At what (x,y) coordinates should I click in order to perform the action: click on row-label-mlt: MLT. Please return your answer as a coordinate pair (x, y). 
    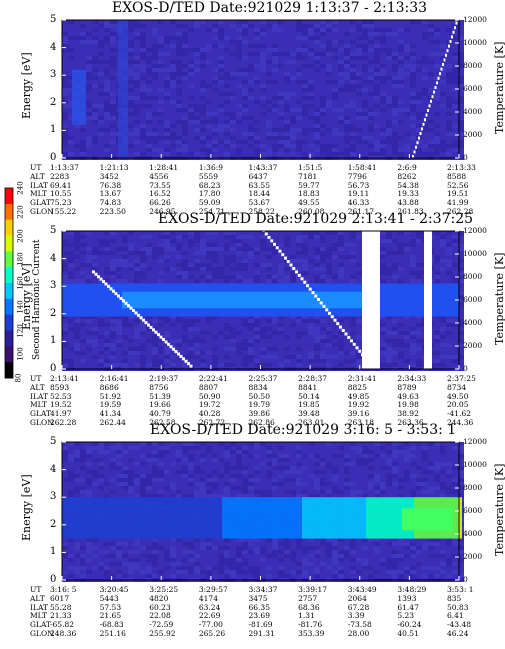
    Looking at the image, I should click on (39, 405).